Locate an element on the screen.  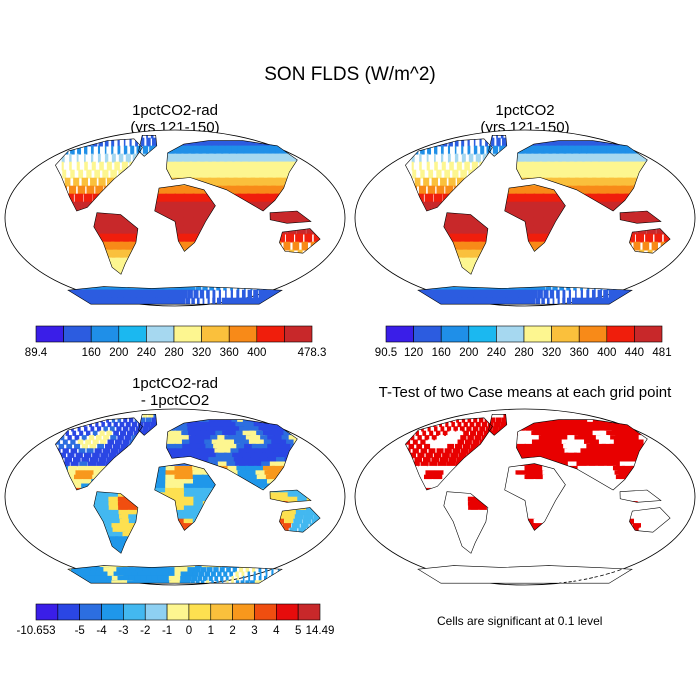
panel-4-coast-indonesia is located at coordinates (640, 496).